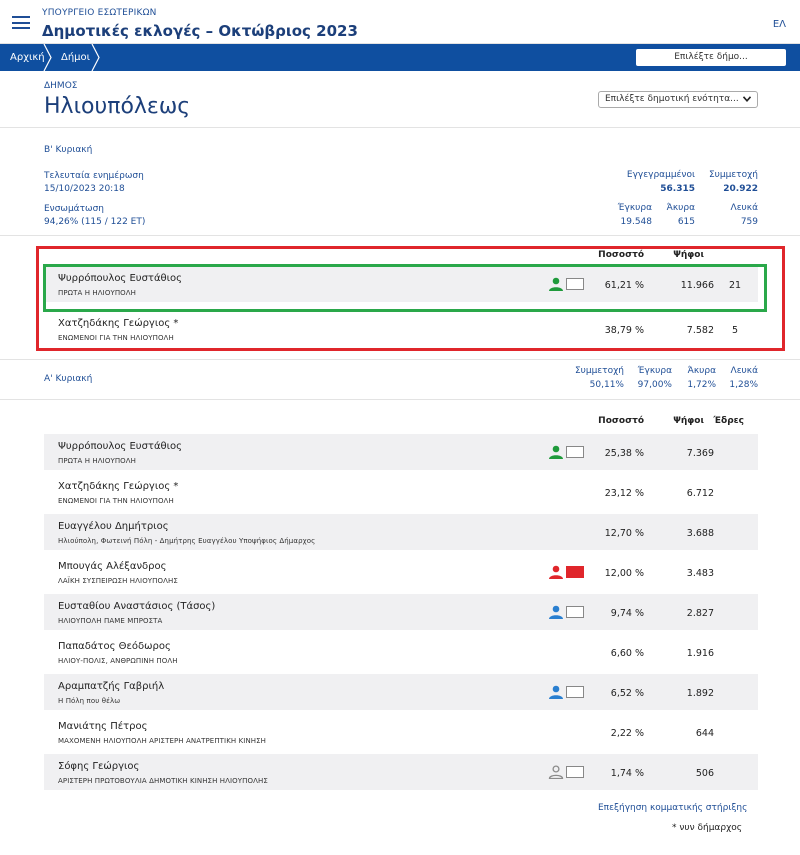  What do you see at coordinates (686, 222) in the screenshot?
I see `invalid-value: 615` at bounding box center [686, 222].